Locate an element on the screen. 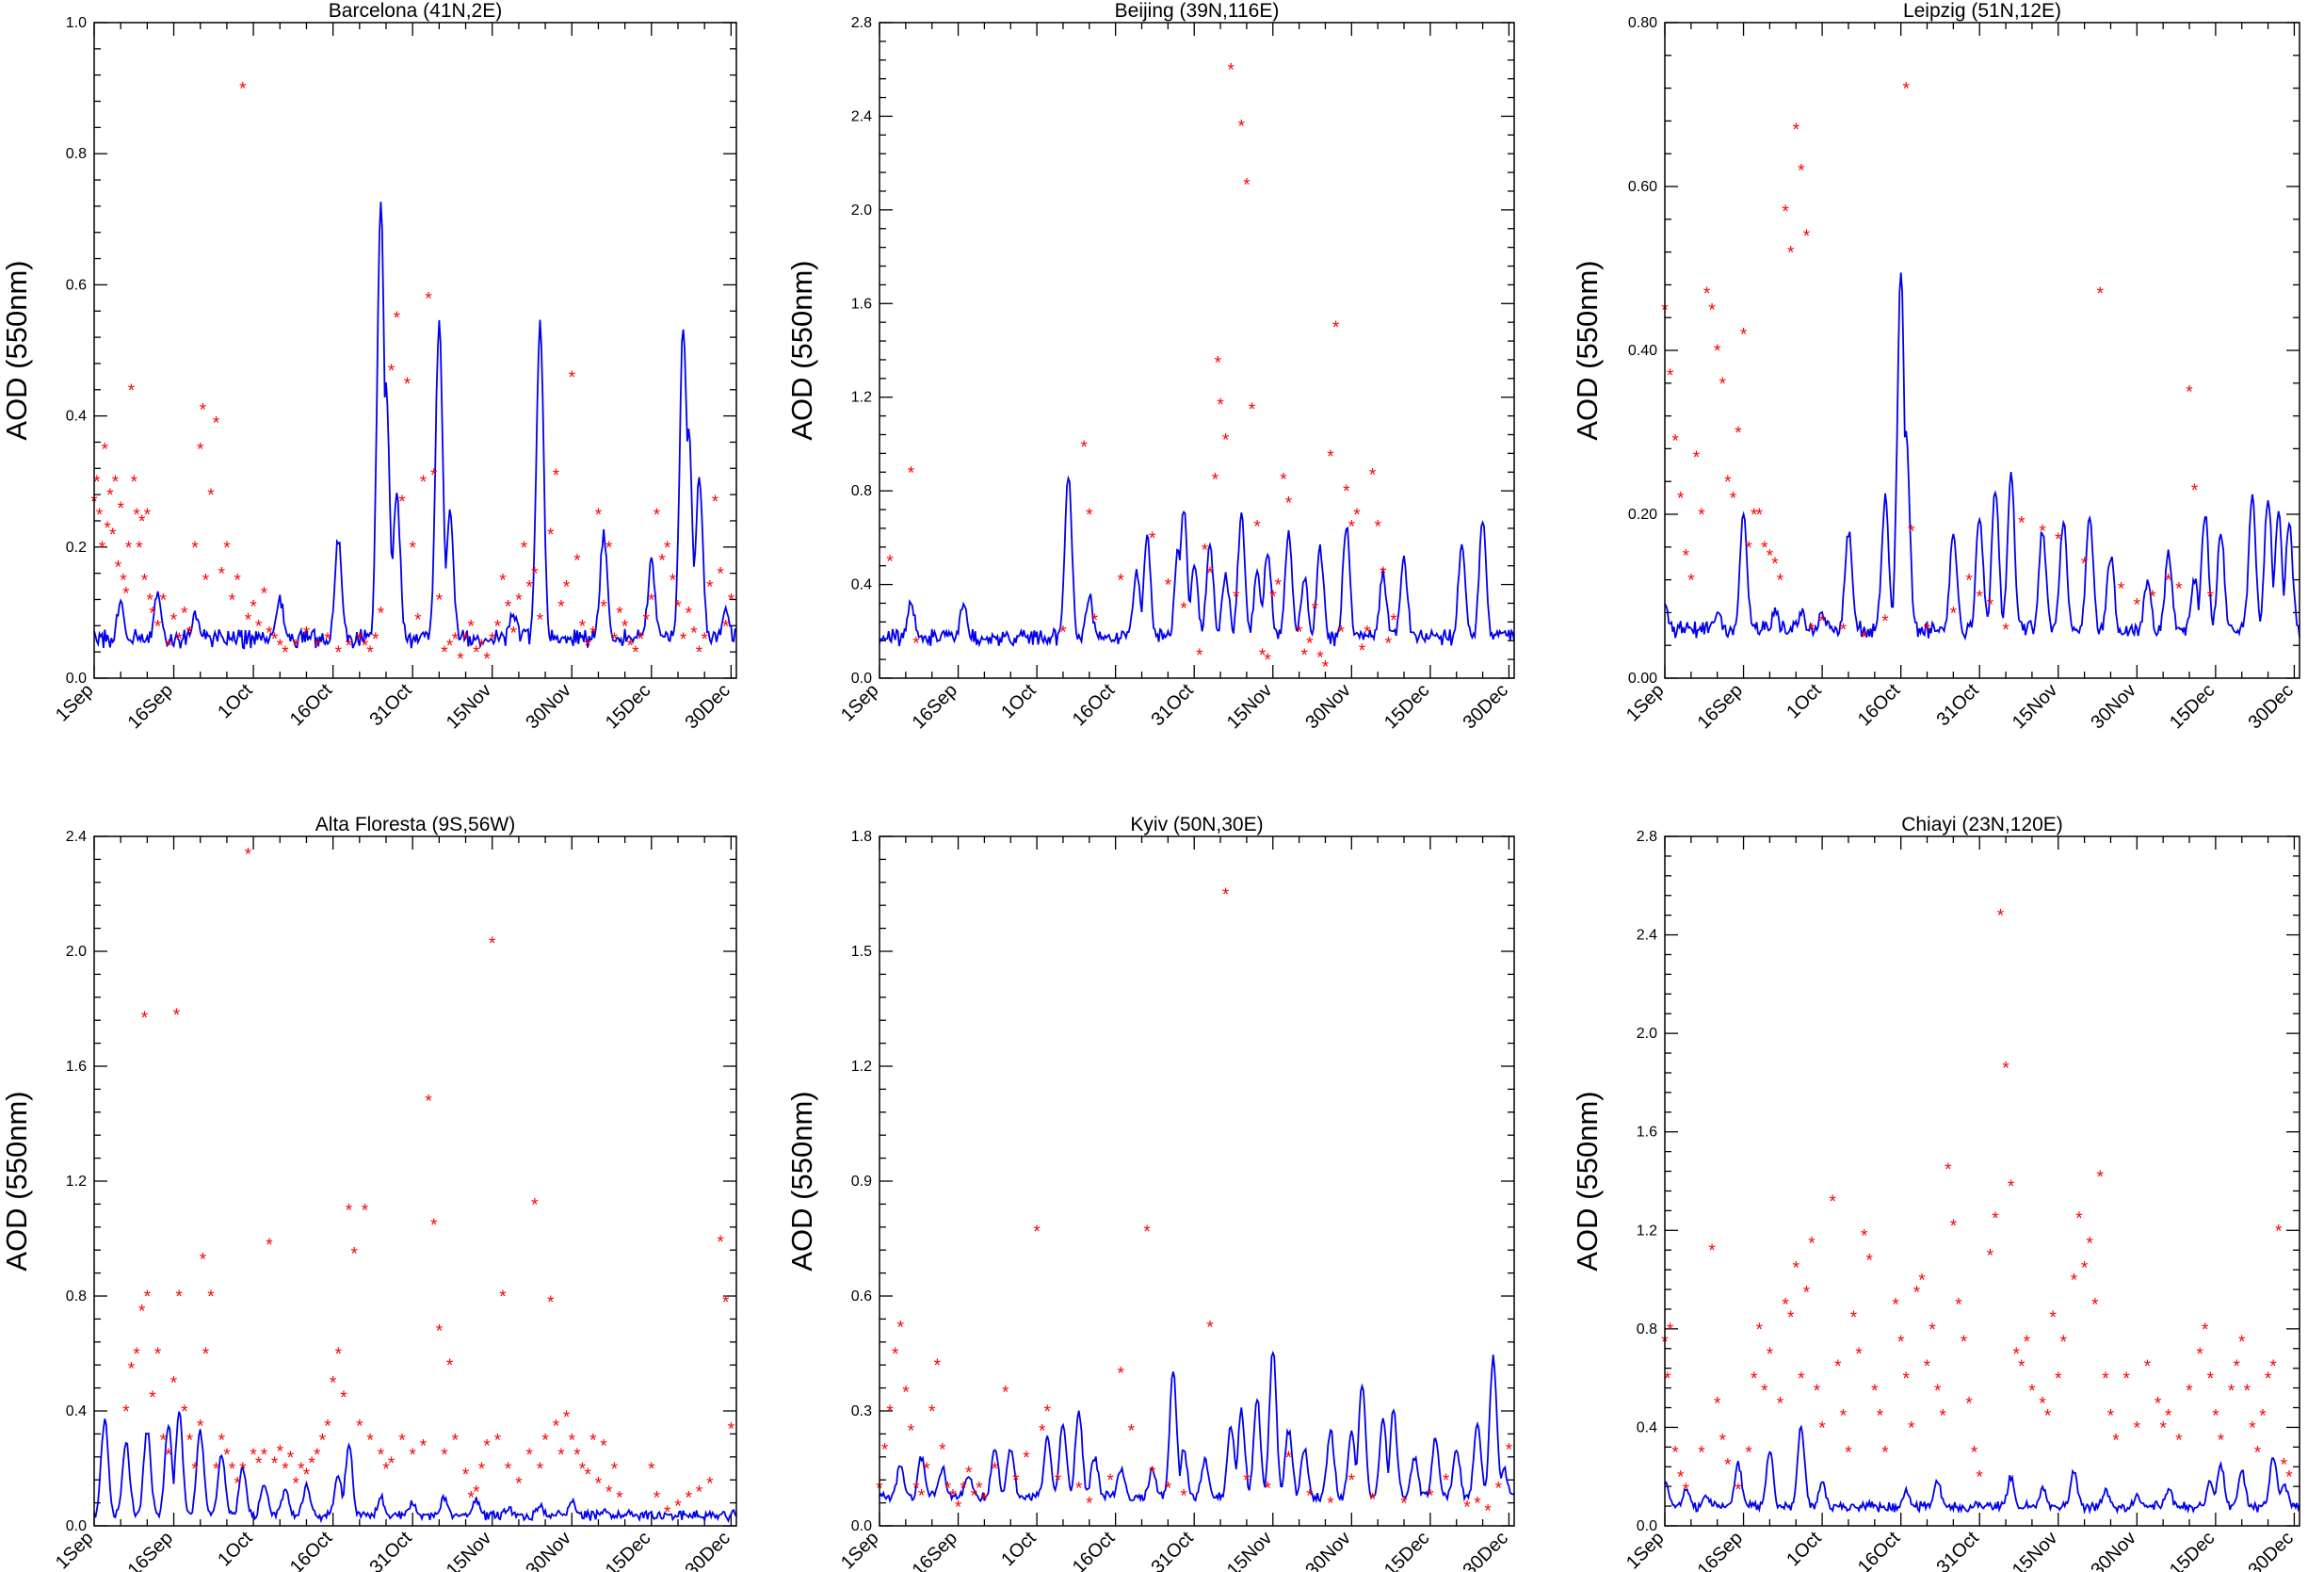 Image resolution: width=2324 pixels, height=1572 pixels. x-tick-label: 30Dec is located at coordinates (1486, 1550).